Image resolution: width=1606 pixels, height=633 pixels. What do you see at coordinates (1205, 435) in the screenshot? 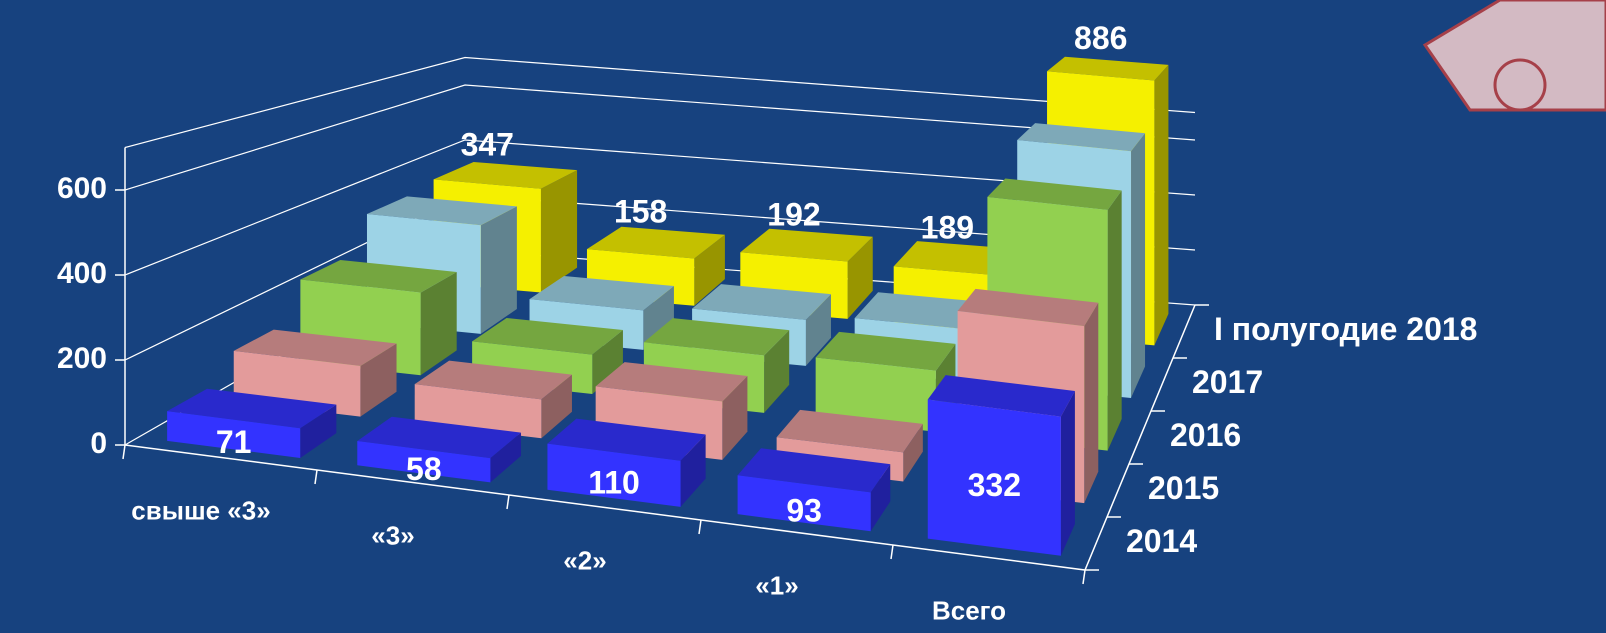
I see `legend-label: 2016` at bounding box center [1205, 435].